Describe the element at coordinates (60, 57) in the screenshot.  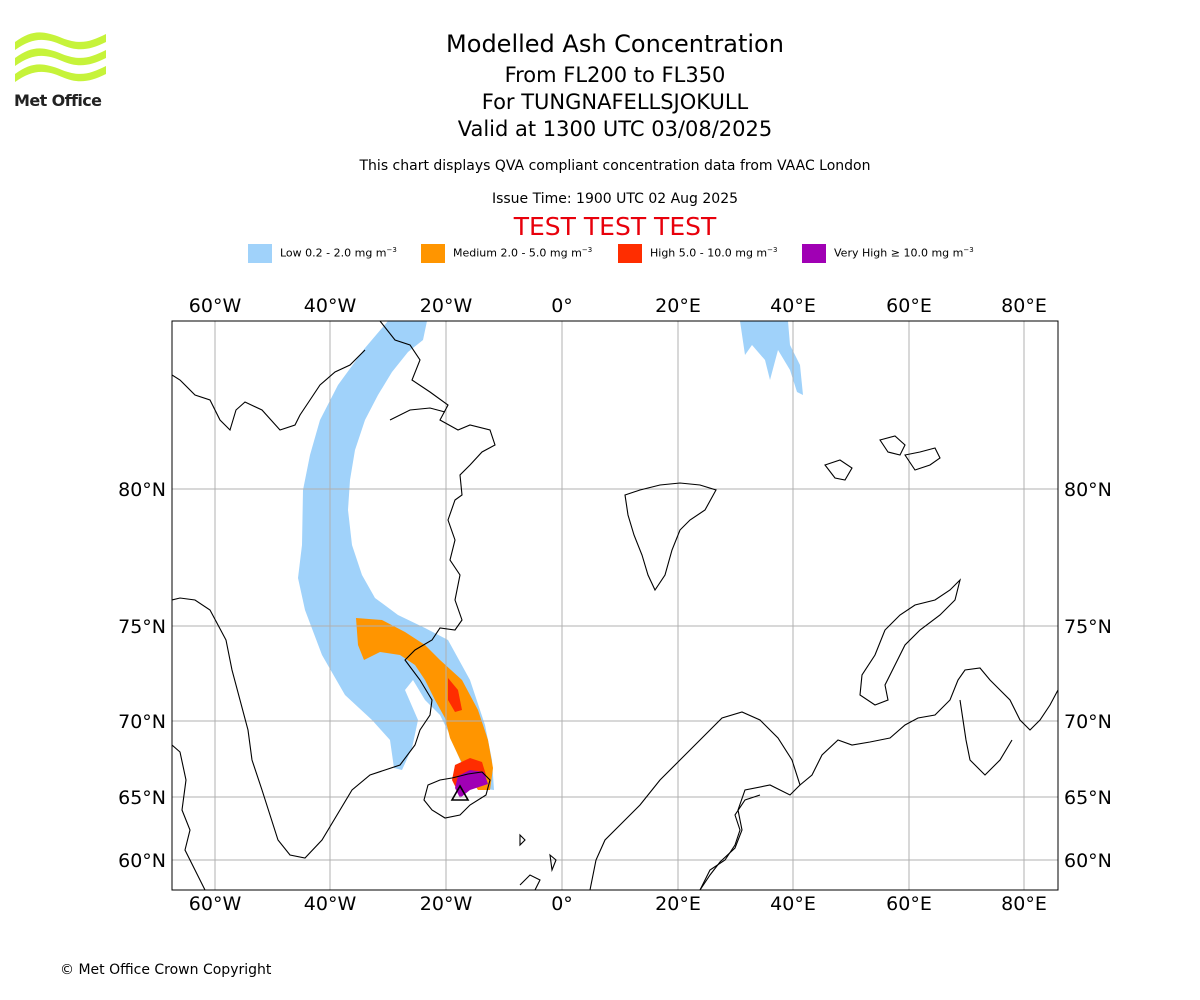
I see `met-office-wave-icon` at that location.